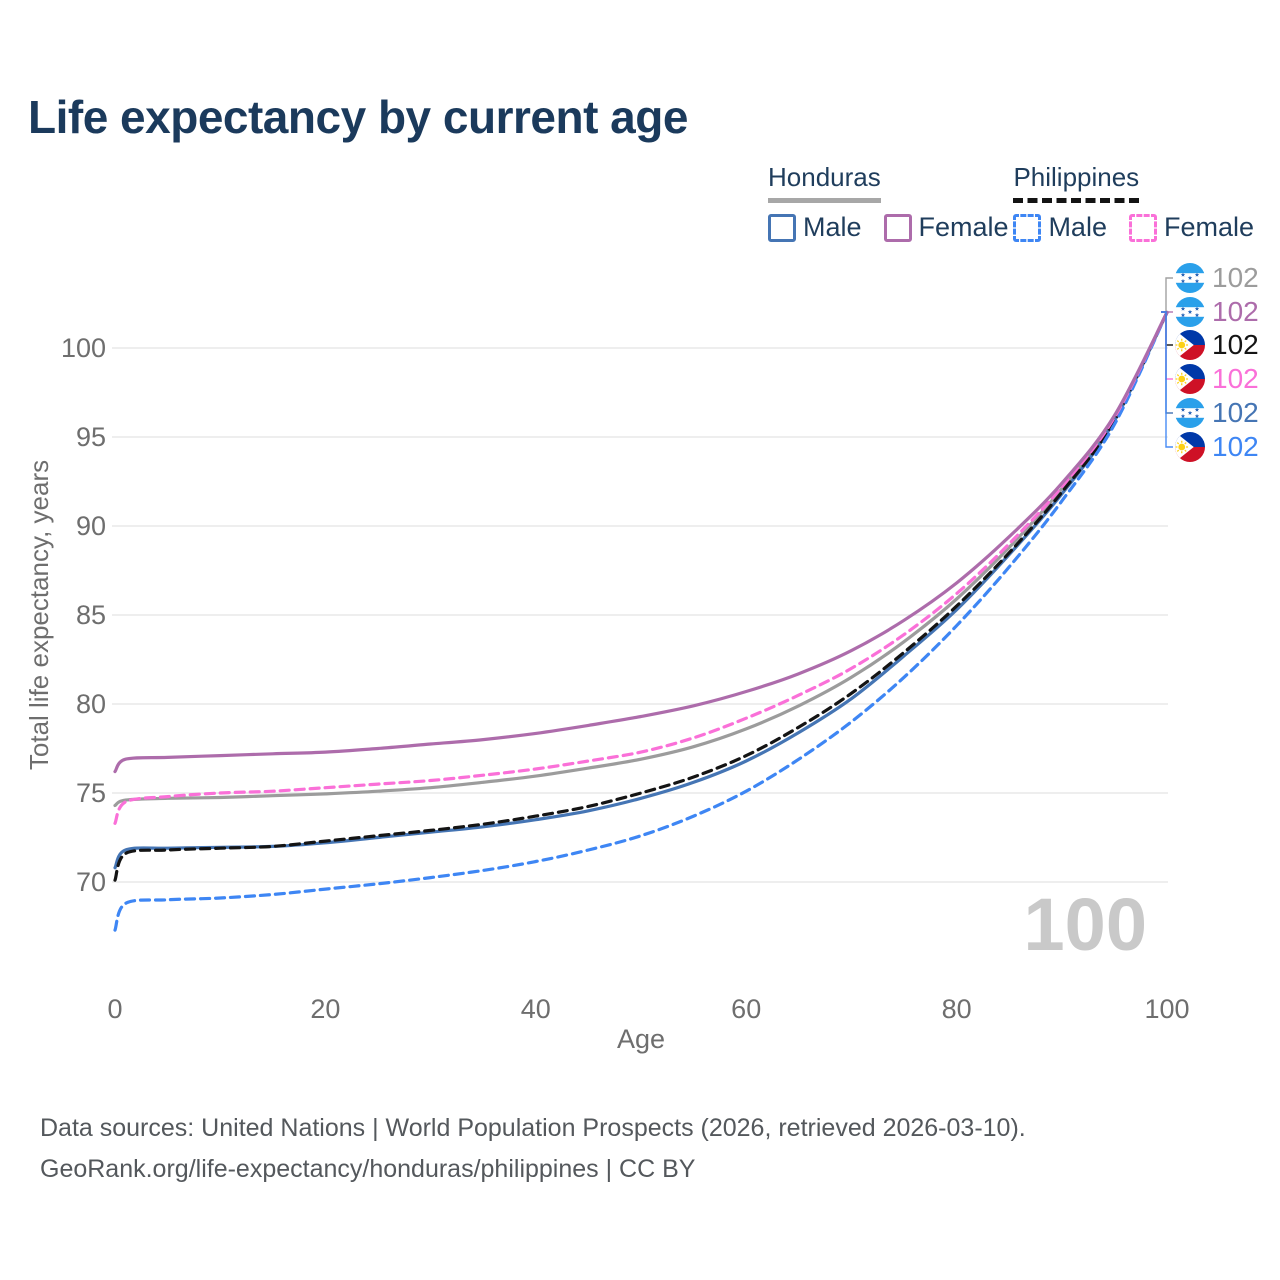 Image resolution: width=1280 pixels, height=1280 pixels. Describe the element at coordinates (39, 615) in the screenshot. I see `y-axis-title: Total life expectancy, years` at that location.